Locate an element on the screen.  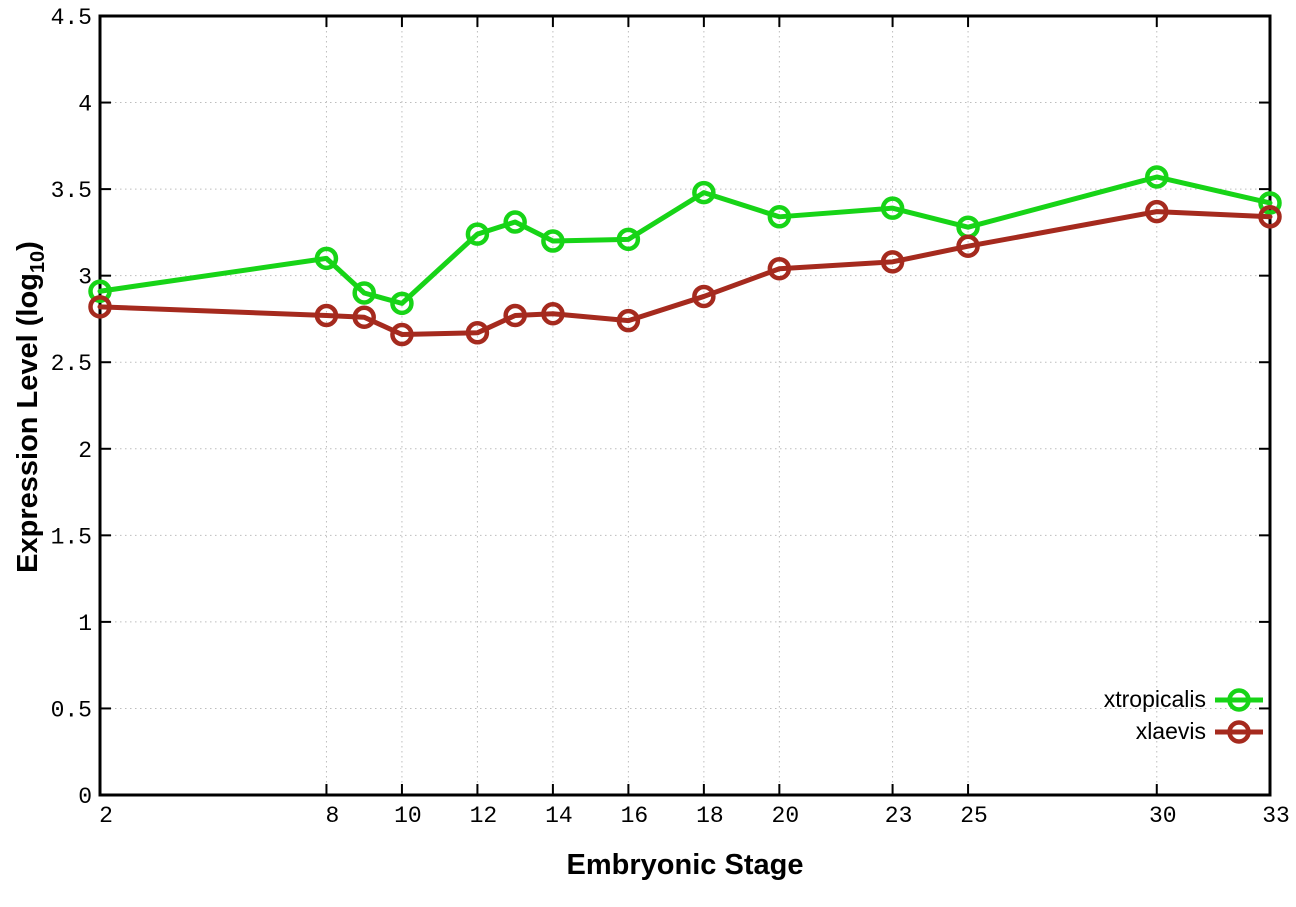
x-tick-label: 14 is located at coordinates (559, 816).